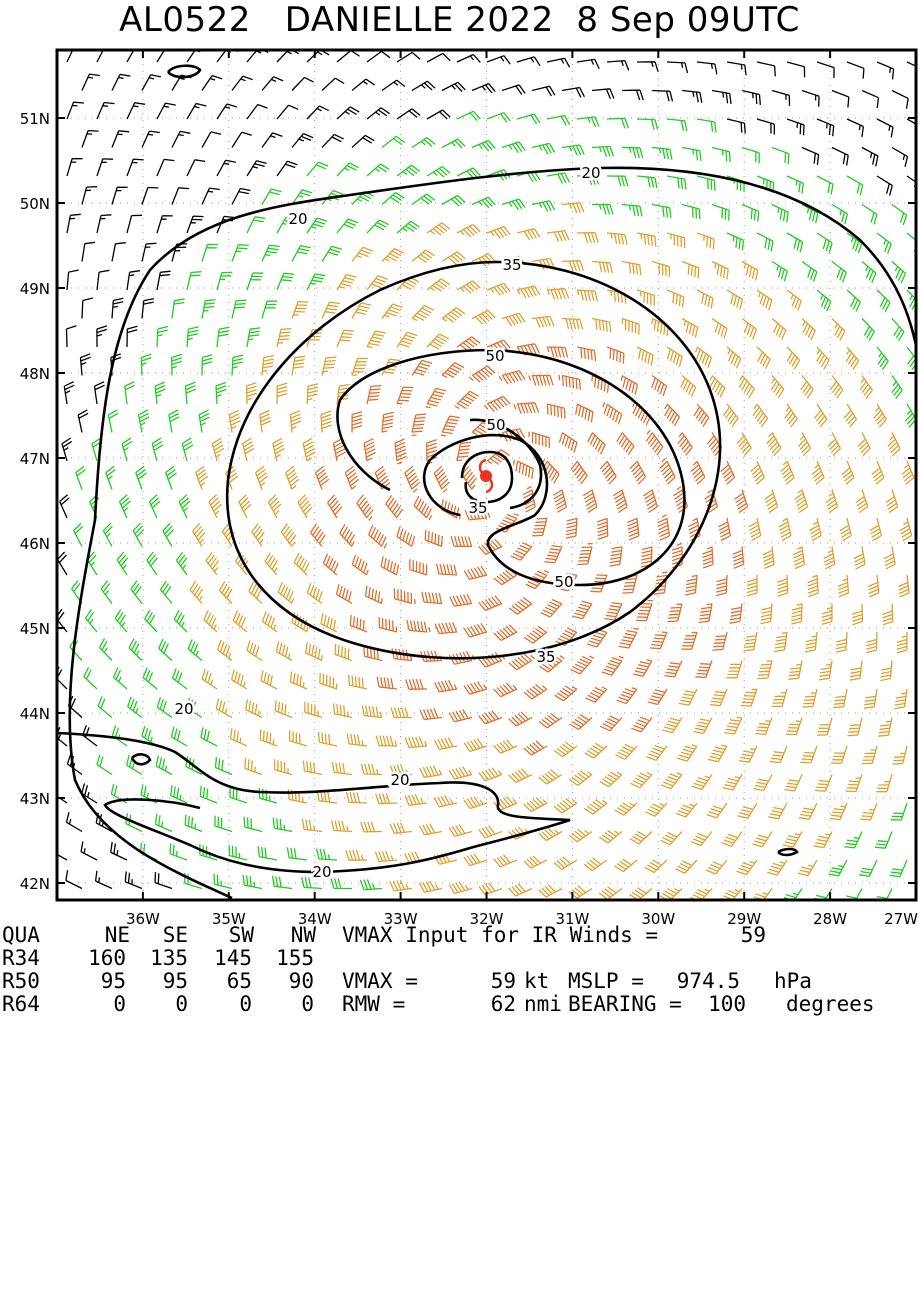 Image resolution: width=919 pixels, height=1292 pixels. I want to click on nw-value: 155, so click(295, 958).